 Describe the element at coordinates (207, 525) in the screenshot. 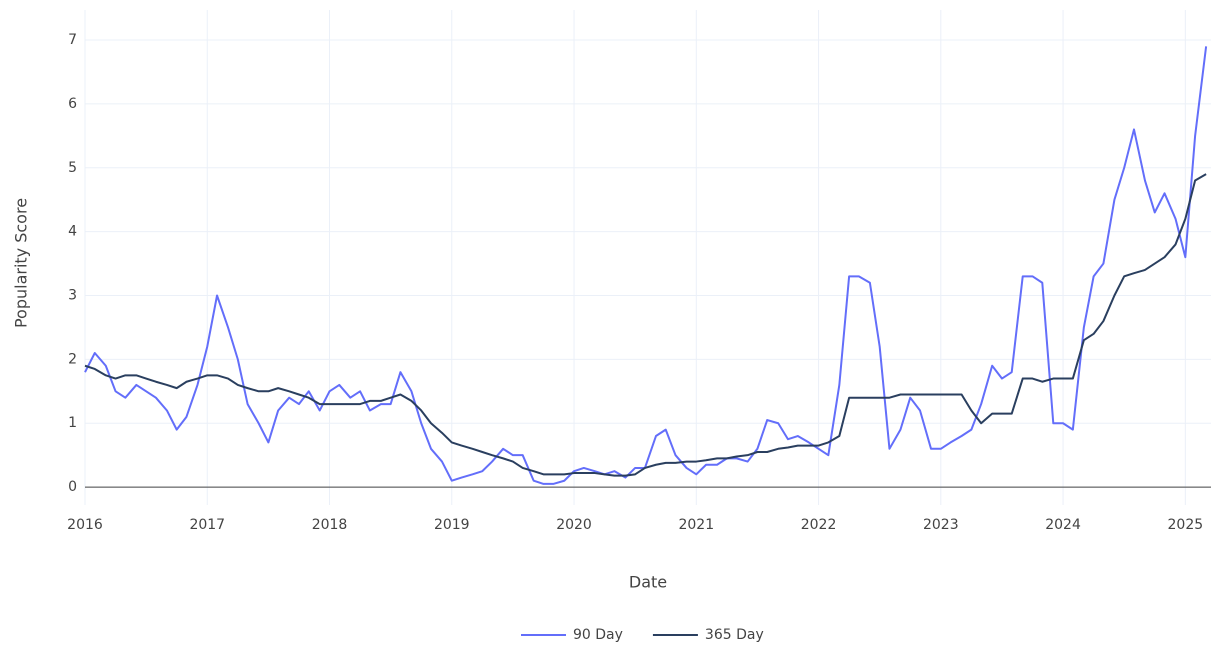

I see `x-tick-label: 2017` at that location.